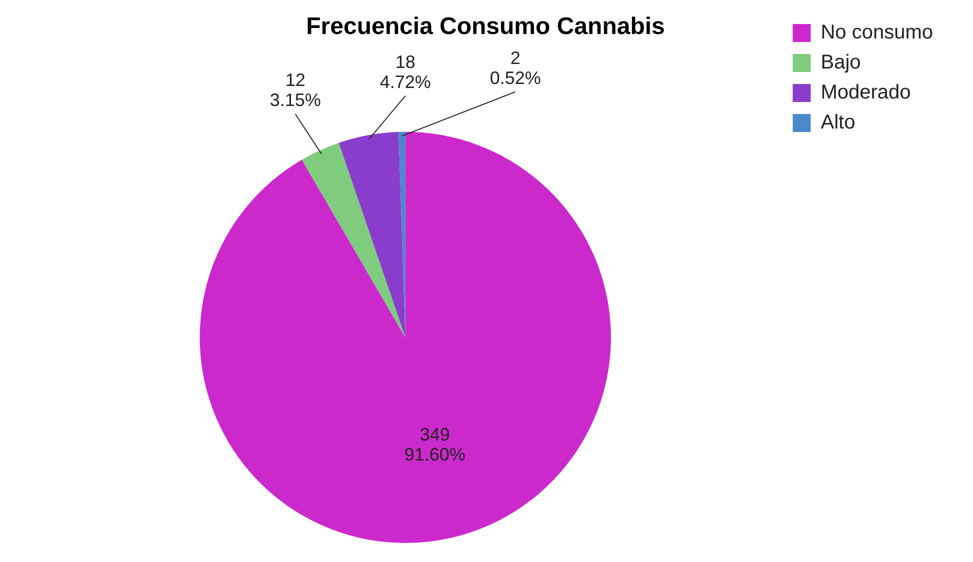 The image size is (973, 562). What do you see at coordinates (485, 26) in the screenshot?
I see `chart-title: Frecuencia Consumo Cannabis` at bounding box center [485, 26].